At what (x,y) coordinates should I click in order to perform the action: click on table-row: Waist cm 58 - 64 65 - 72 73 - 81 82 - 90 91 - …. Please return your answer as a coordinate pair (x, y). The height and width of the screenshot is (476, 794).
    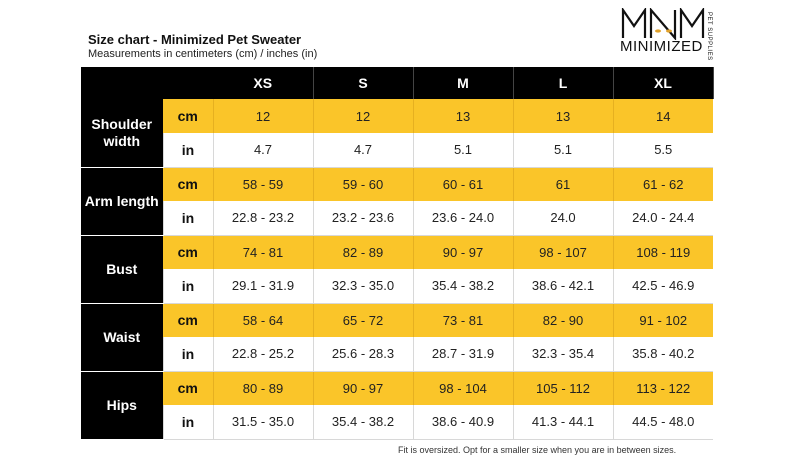
    Looking at the image, I should click on (397, 337).